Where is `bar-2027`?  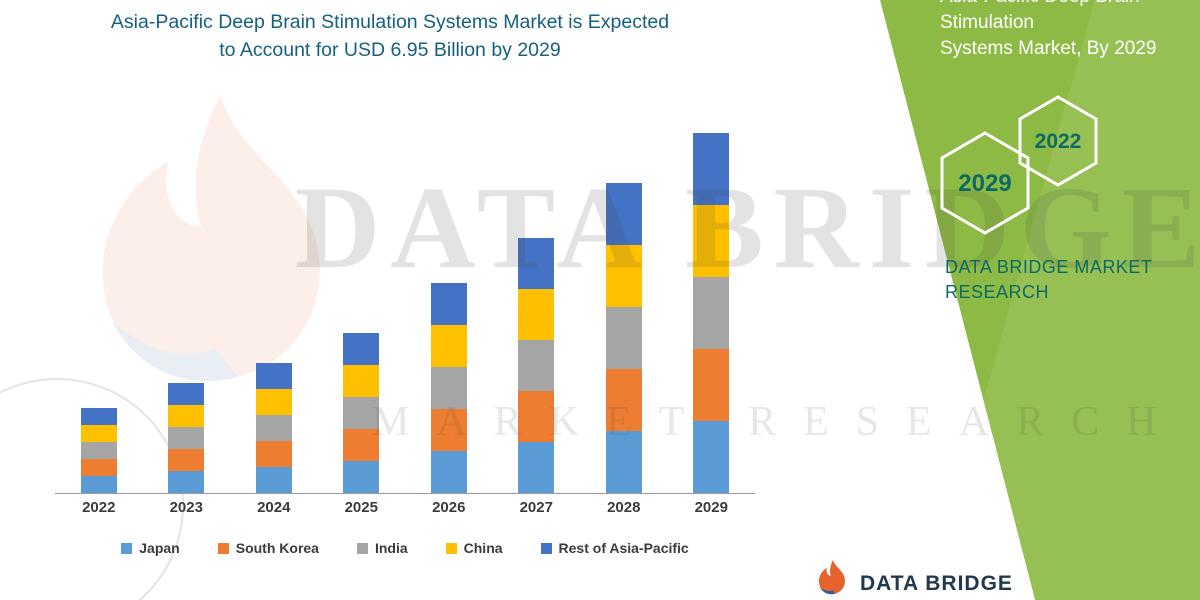
bar-2027 is located at coordinates (537, 305).